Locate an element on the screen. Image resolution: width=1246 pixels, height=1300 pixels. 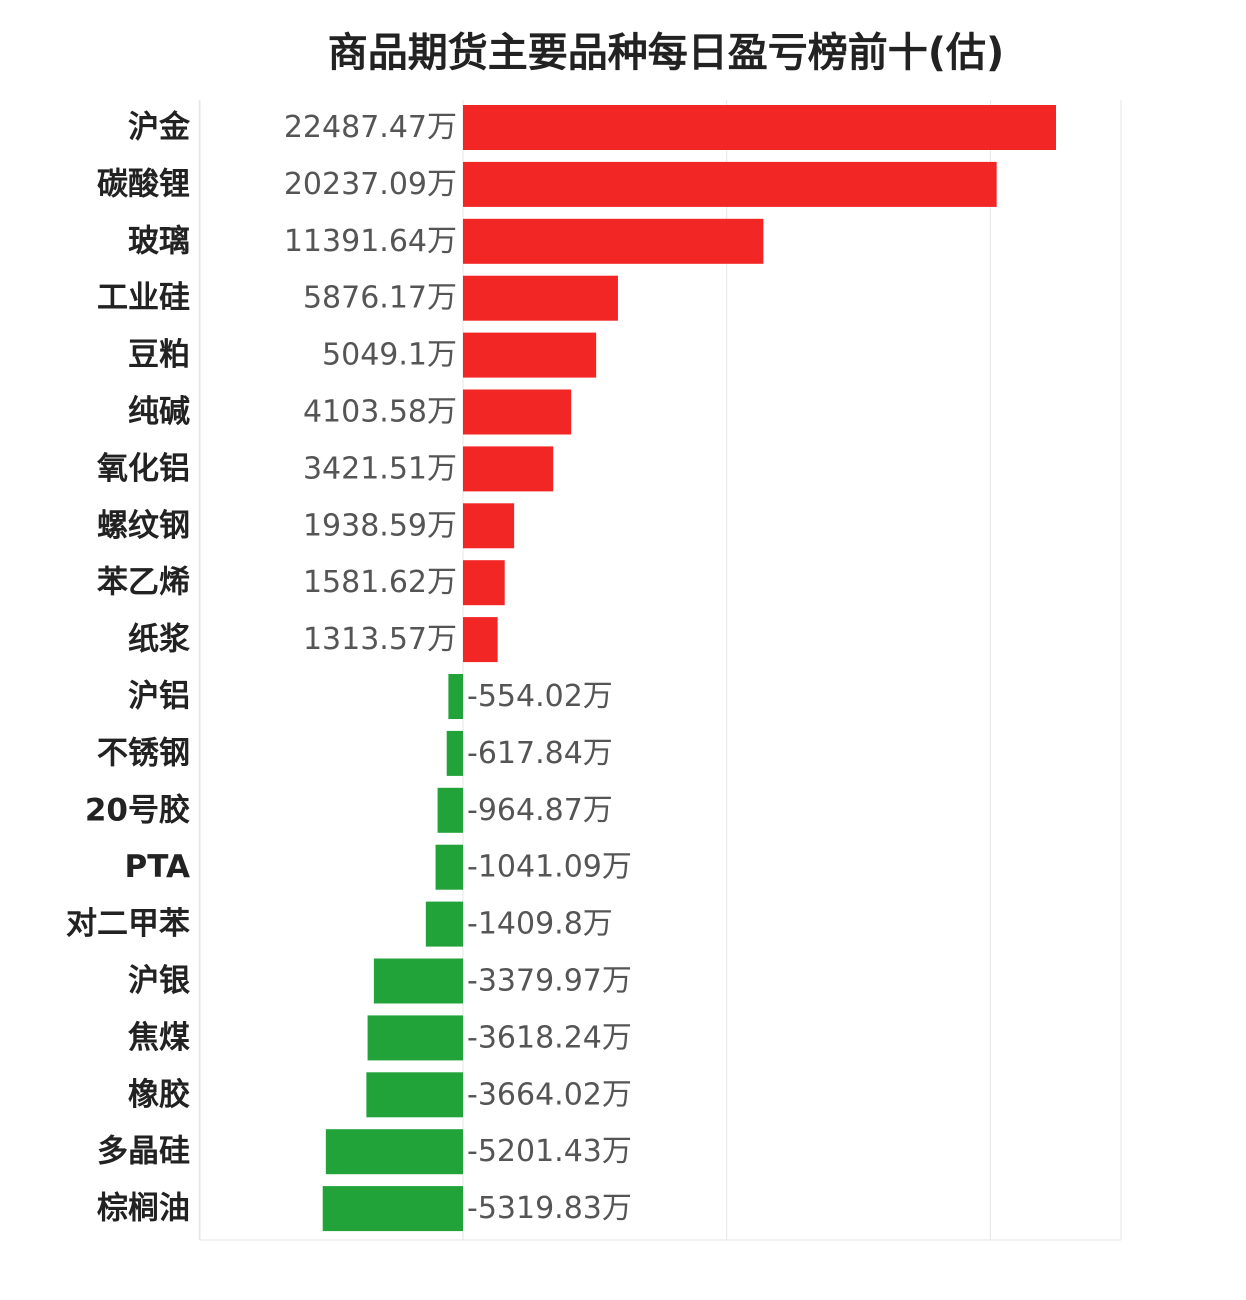
category-label: 碳酸锂 is located at coordinates (143, 184).